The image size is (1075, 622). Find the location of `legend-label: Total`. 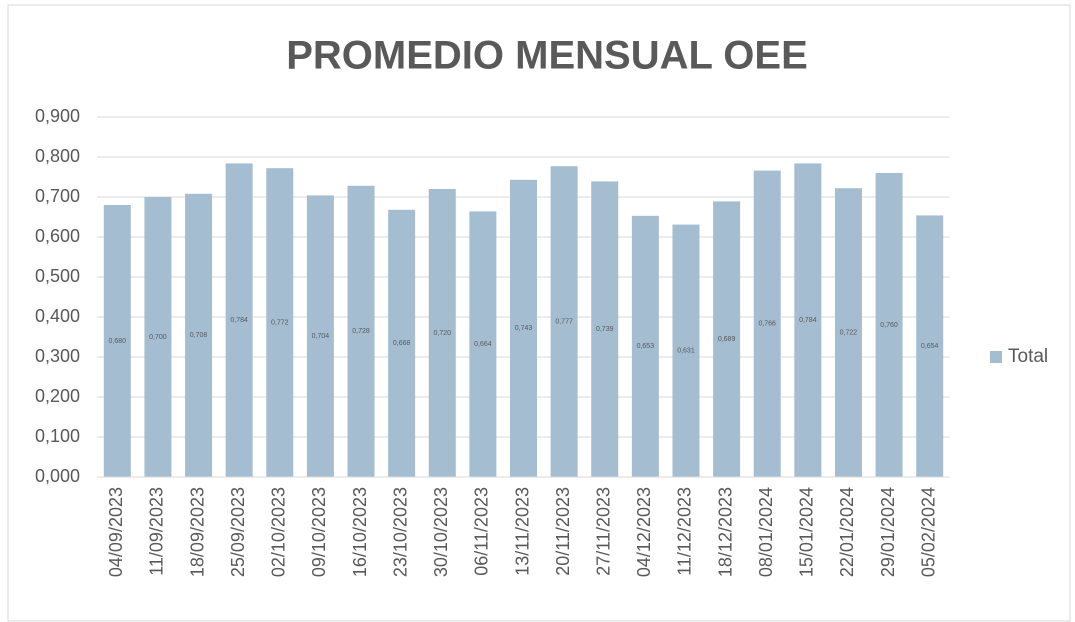

legend-label: Total is located at coordinates (1028, 356).